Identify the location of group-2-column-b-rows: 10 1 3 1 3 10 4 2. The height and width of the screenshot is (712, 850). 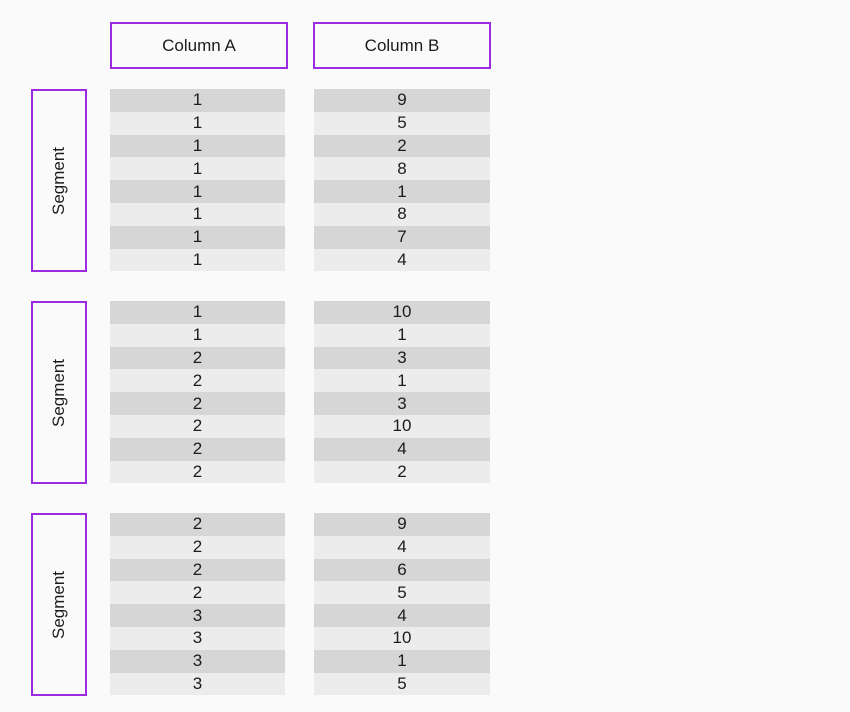
(402, 392).